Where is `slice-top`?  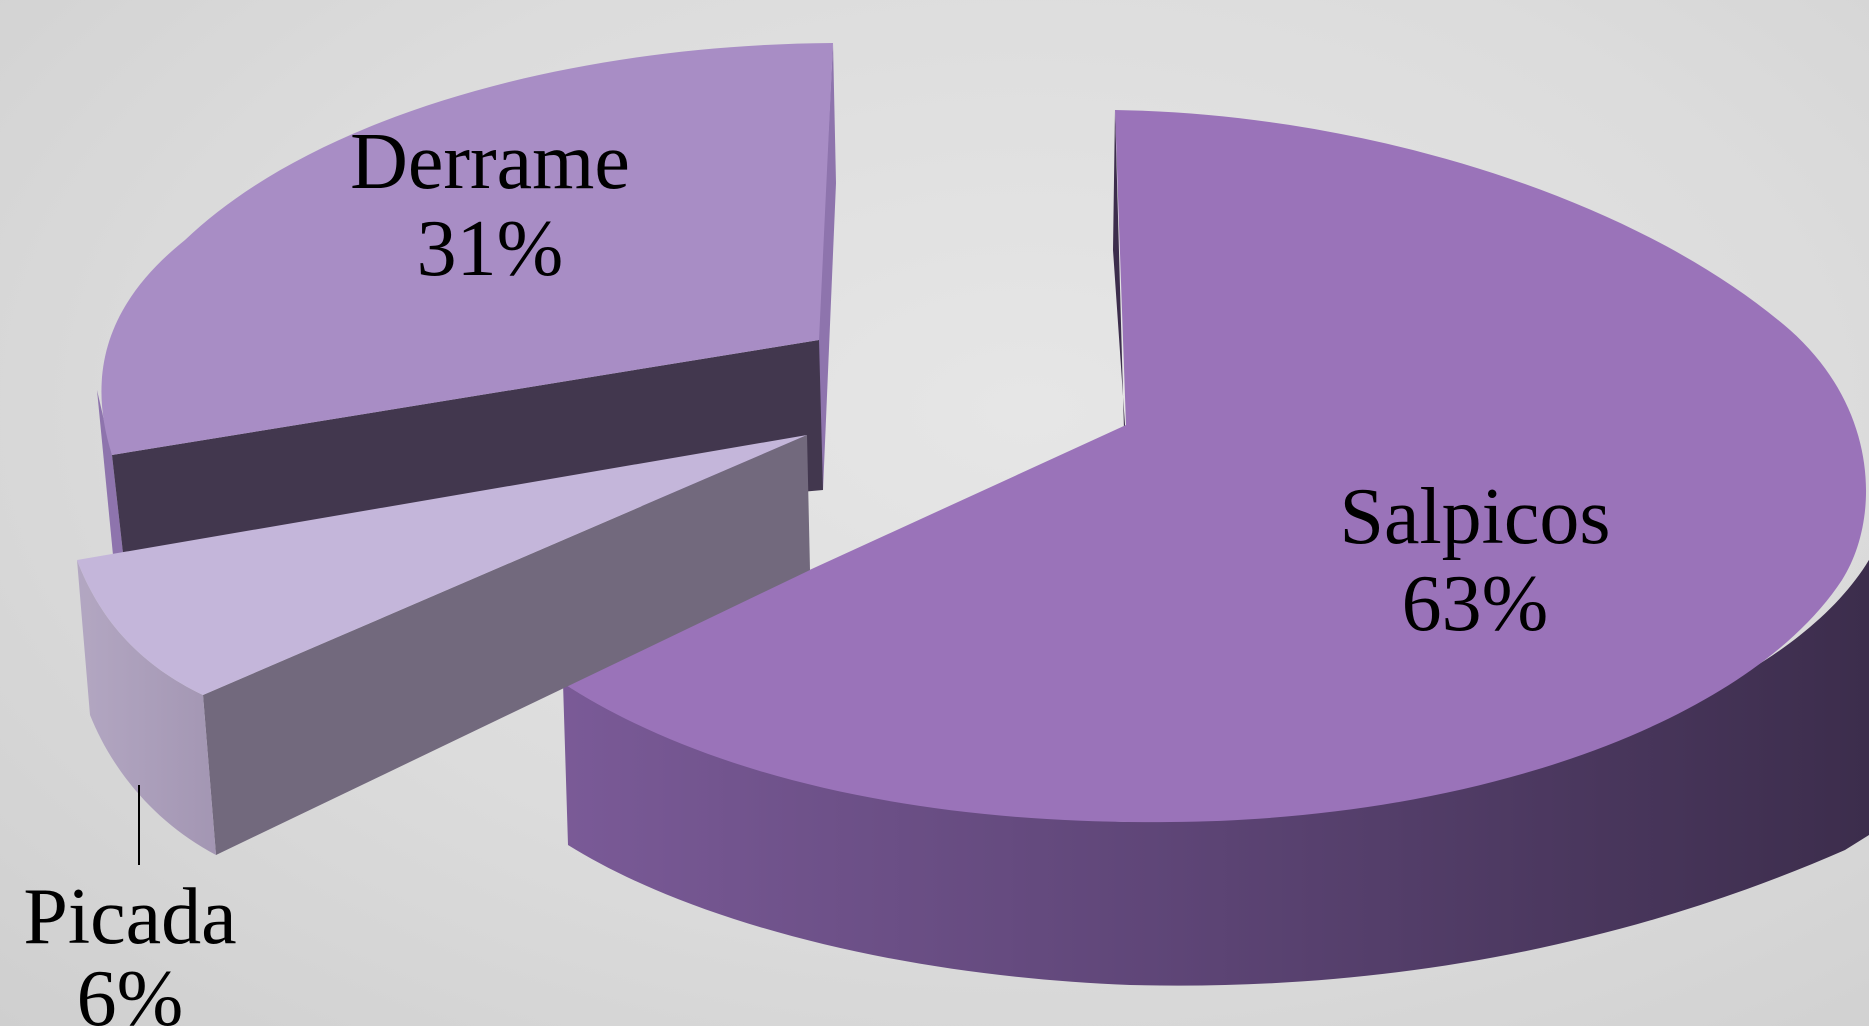
slice-top is located at coordinates (442, 565).